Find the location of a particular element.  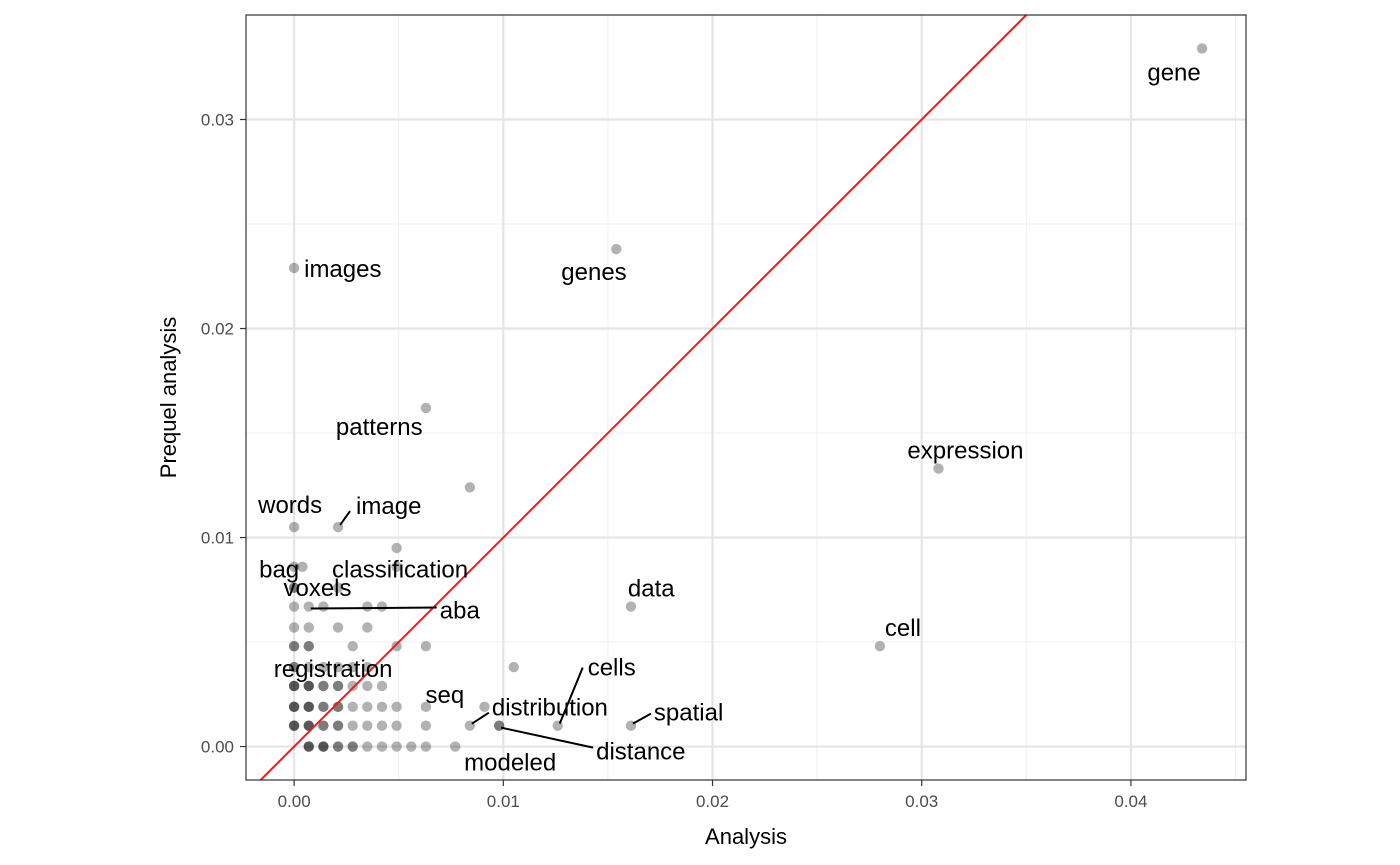

point-label-distribution: distribution is located at coordinates (550, 708).